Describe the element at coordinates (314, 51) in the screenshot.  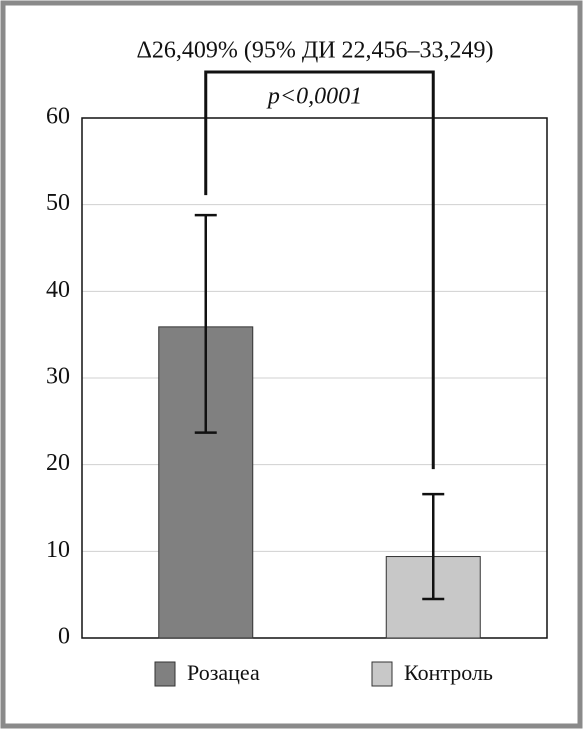
I see `annotation: Δ26,409% (95% ДИ 22,456–33,249)` at that location.